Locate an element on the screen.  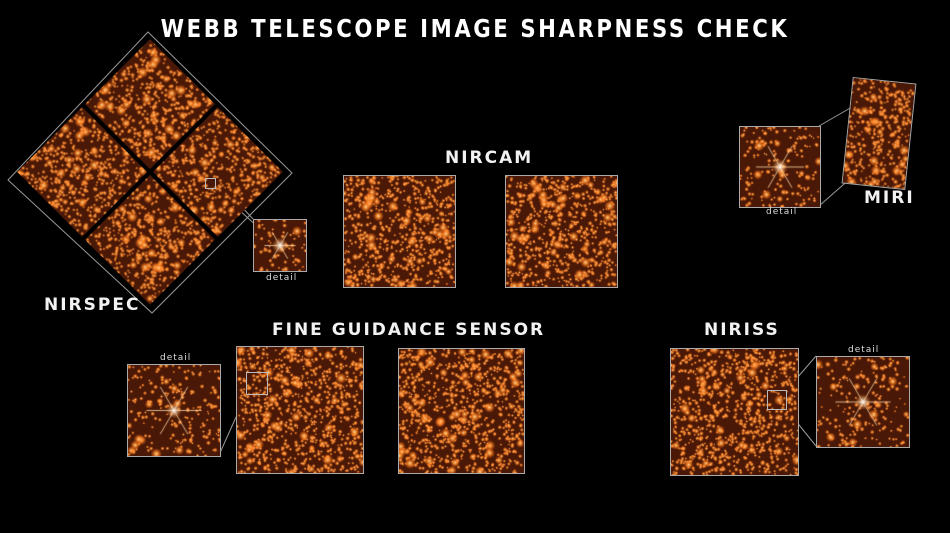
niriss-detail-label: detail is located at coordinates (864, 350).